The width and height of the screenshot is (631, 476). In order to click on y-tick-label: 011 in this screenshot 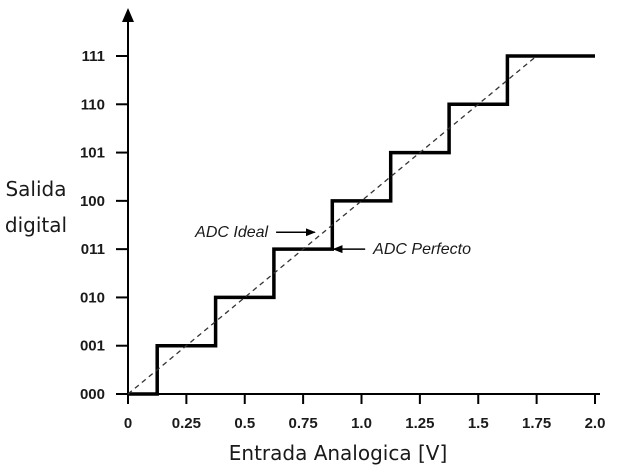, I will do `click(93, 249)`.